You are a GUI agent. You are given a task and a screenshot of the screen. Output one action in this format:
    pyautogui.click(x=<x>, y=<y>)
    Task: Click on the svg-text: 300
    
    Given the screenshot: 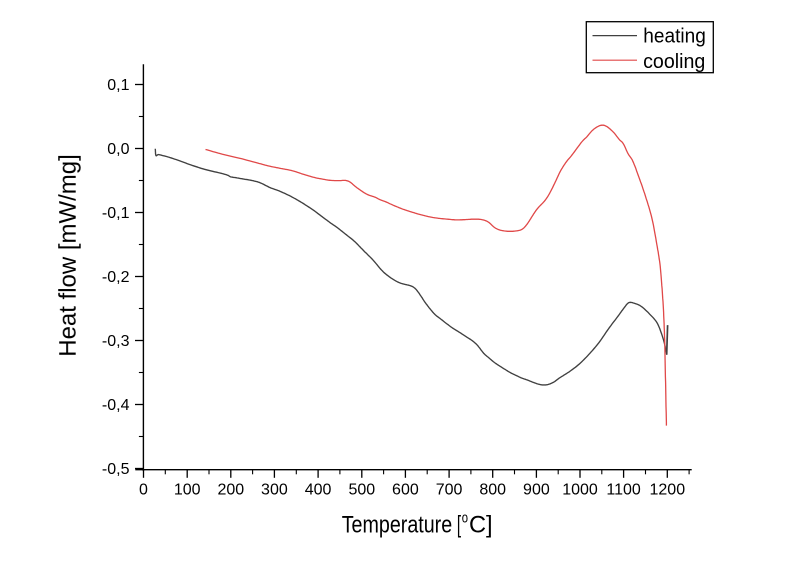 What is the action you would take?
    pyautogui.click(x=274, y=490)
    